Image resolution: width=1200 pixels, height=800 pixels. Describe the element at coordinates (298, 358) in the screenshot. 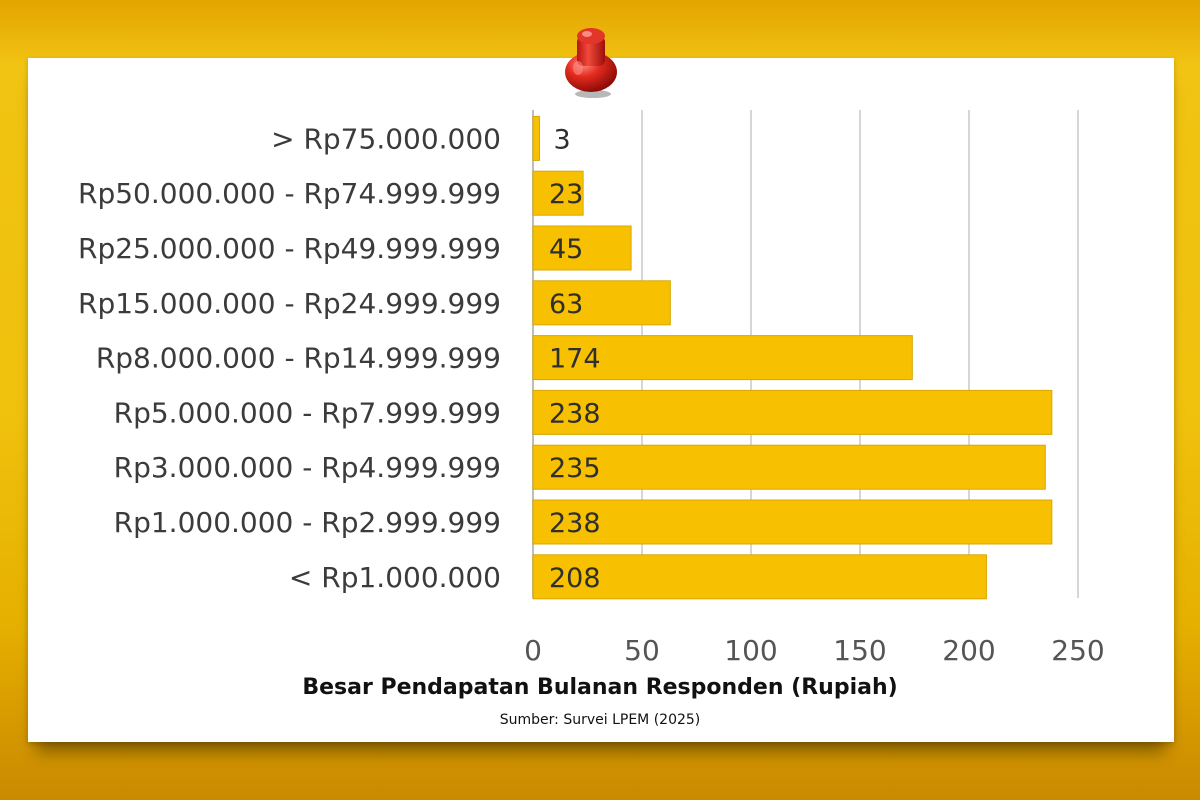

I see `category-label: Rp8.000.000 - Rp14.999.999` at that location.